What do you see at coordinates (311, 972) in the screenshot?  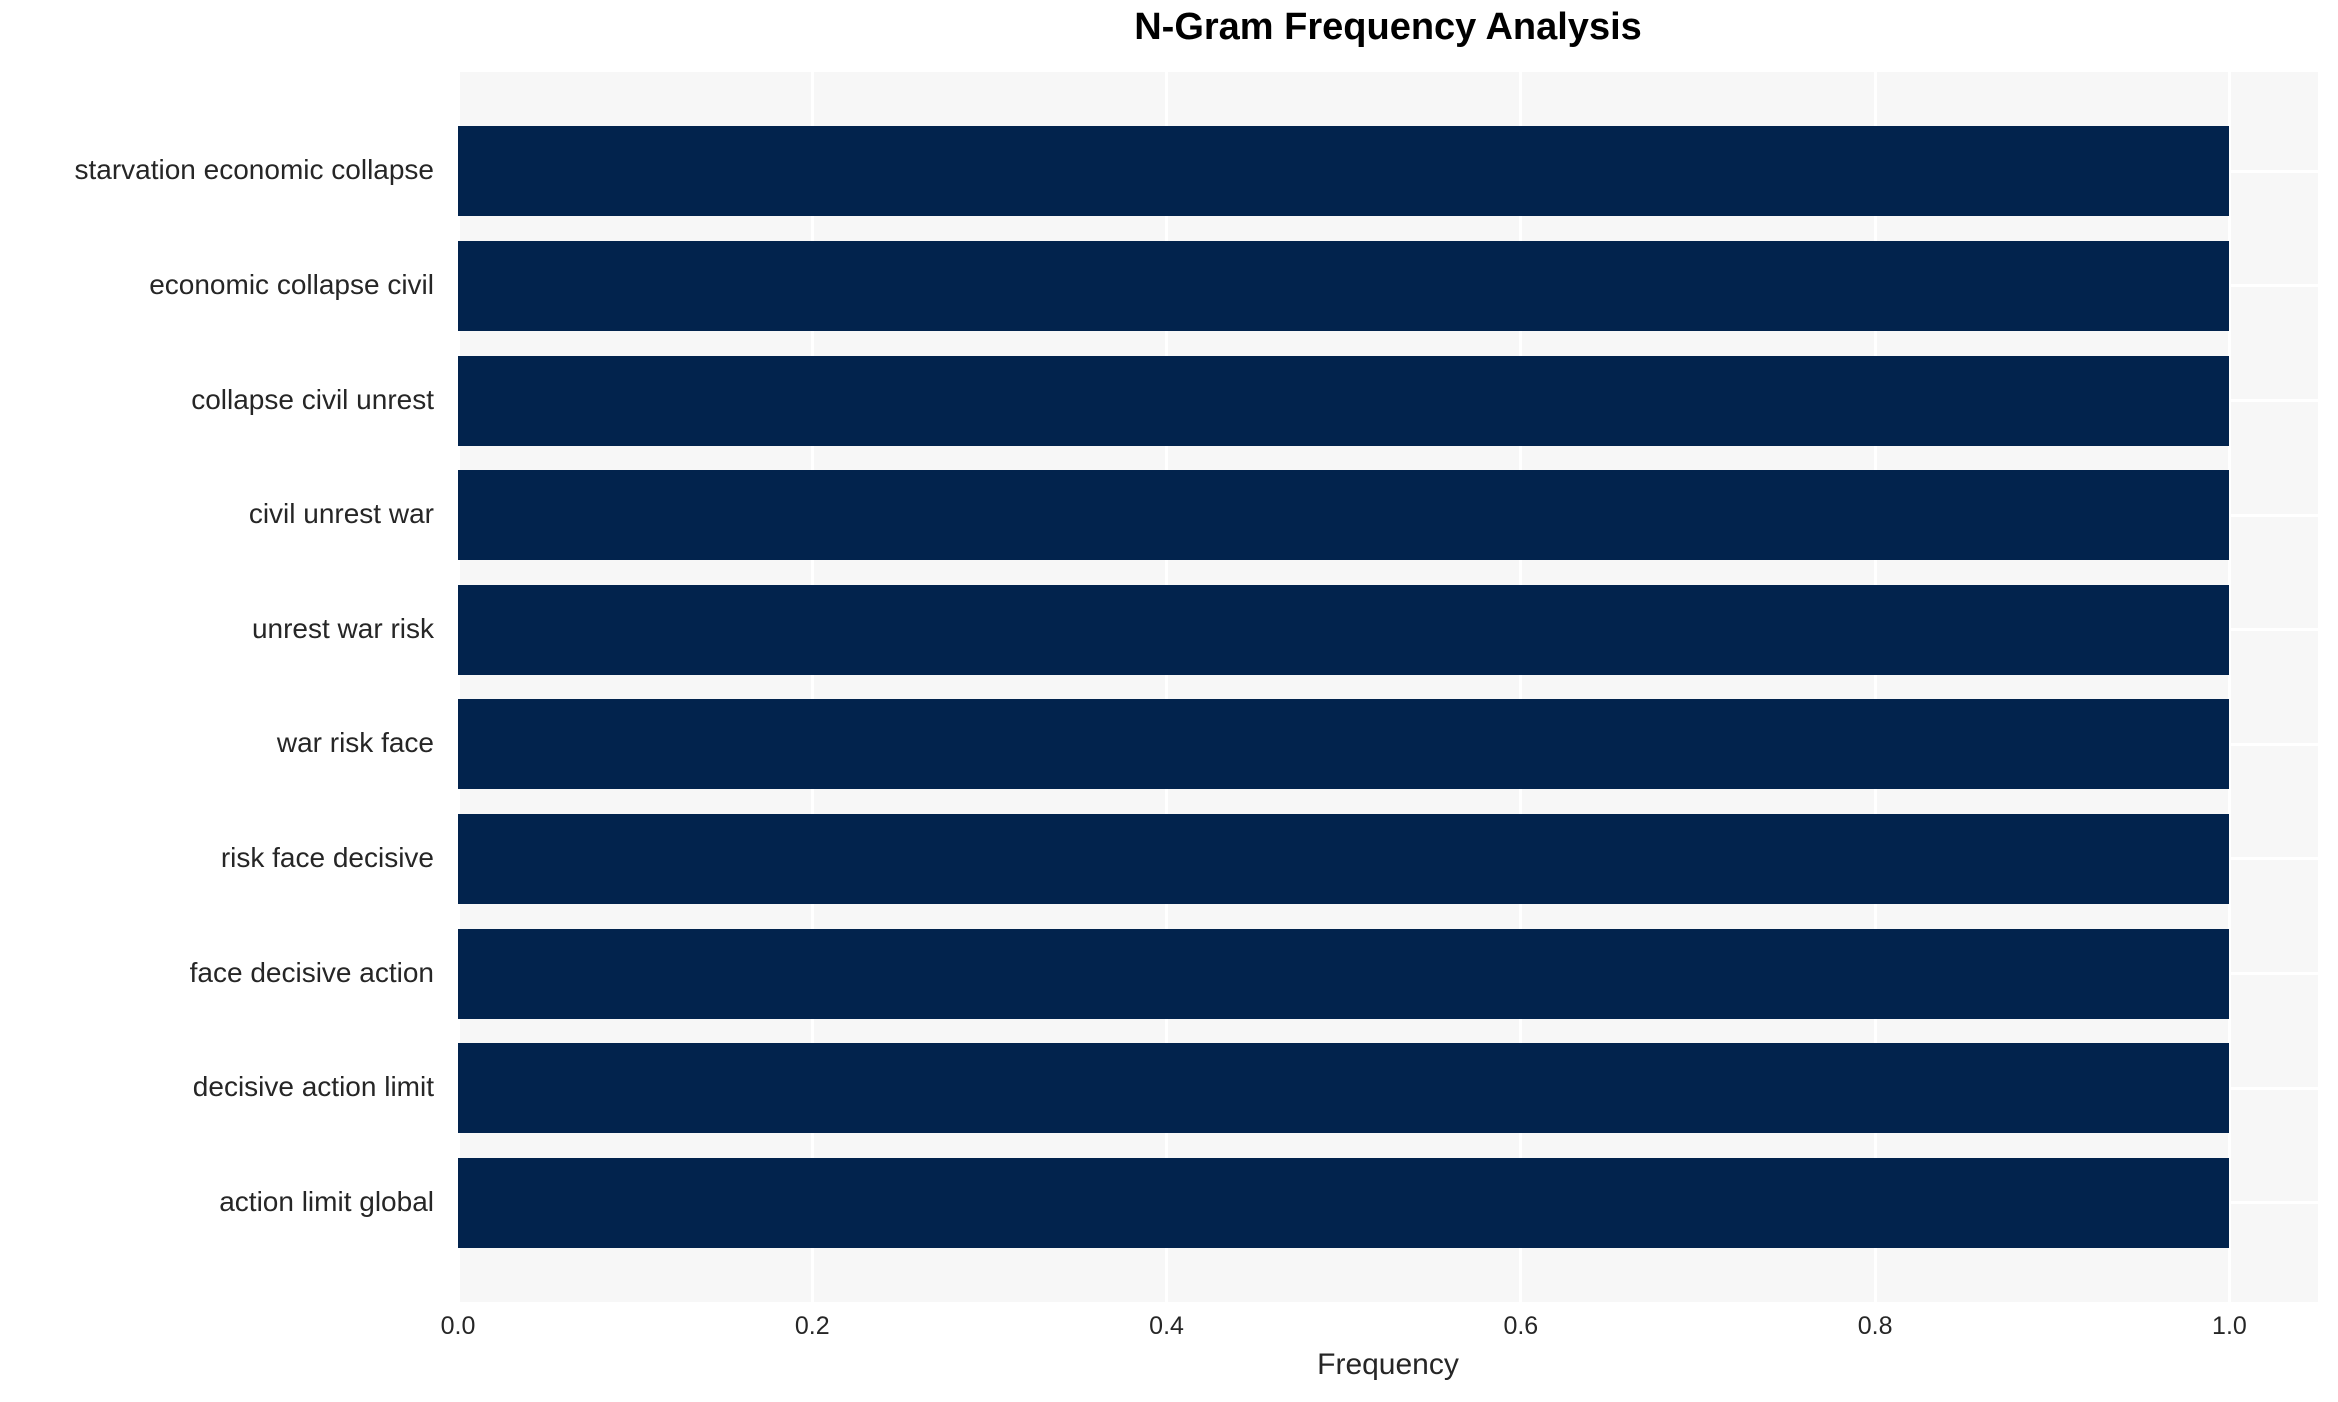 I see `y-tick-label: face decisive action` at bounding box center [311, 972].